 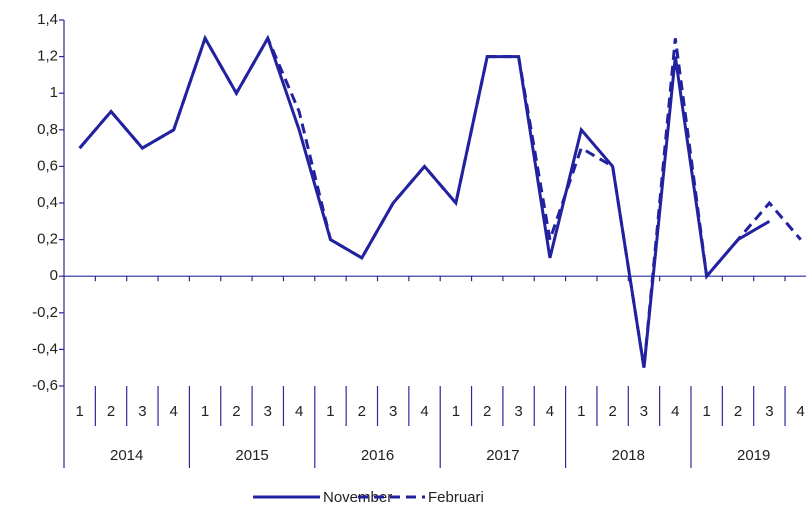 I want to click on y-tick-label: 1, so click(x=54, y=92).